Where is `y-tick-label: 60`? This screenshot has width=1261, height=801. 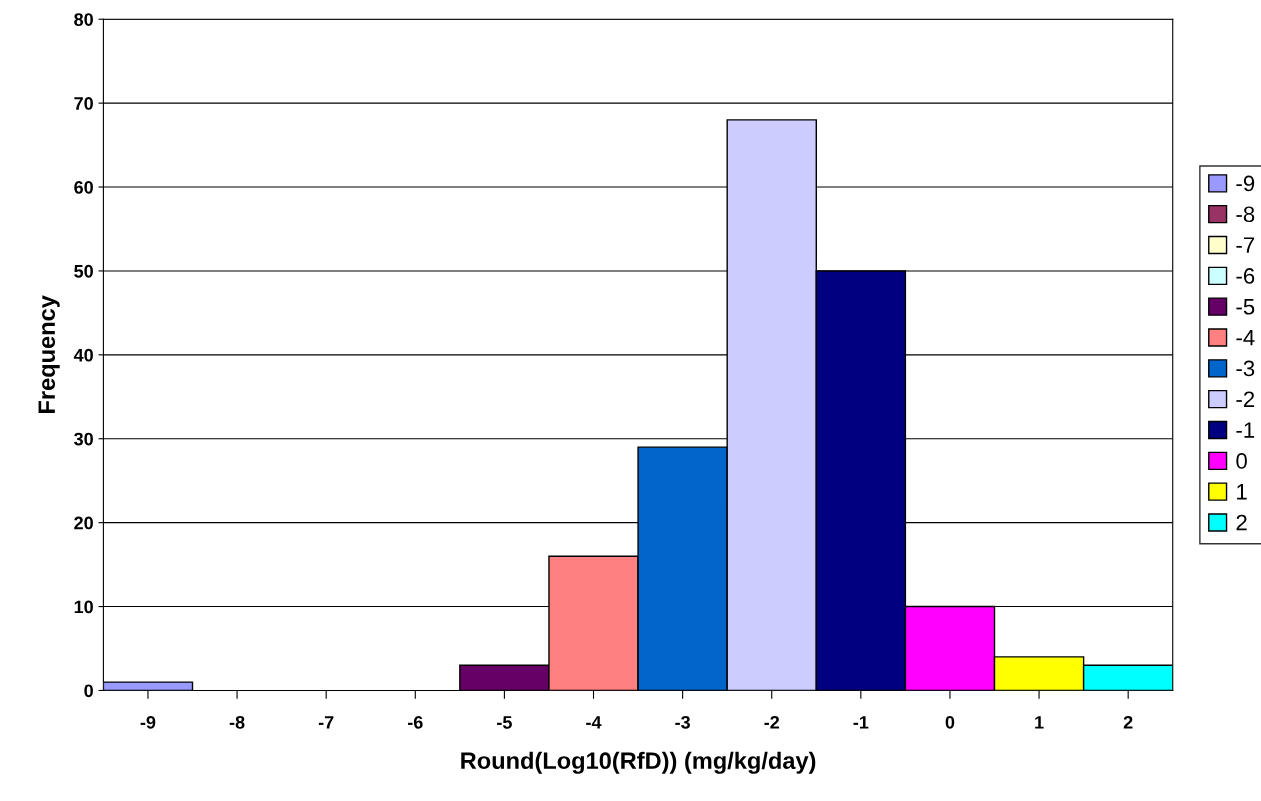 y-tick-label: 60 is located at coordinates (83, 187).